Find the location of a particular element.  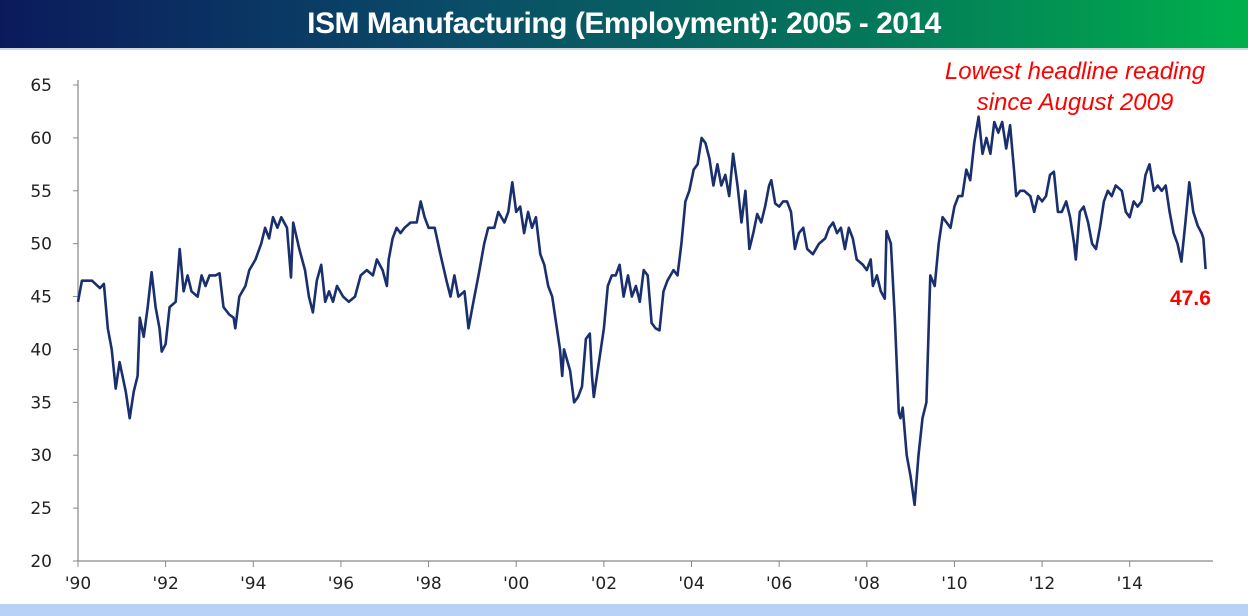

x-tick-label: '90 is located at coordinates (78, 584).